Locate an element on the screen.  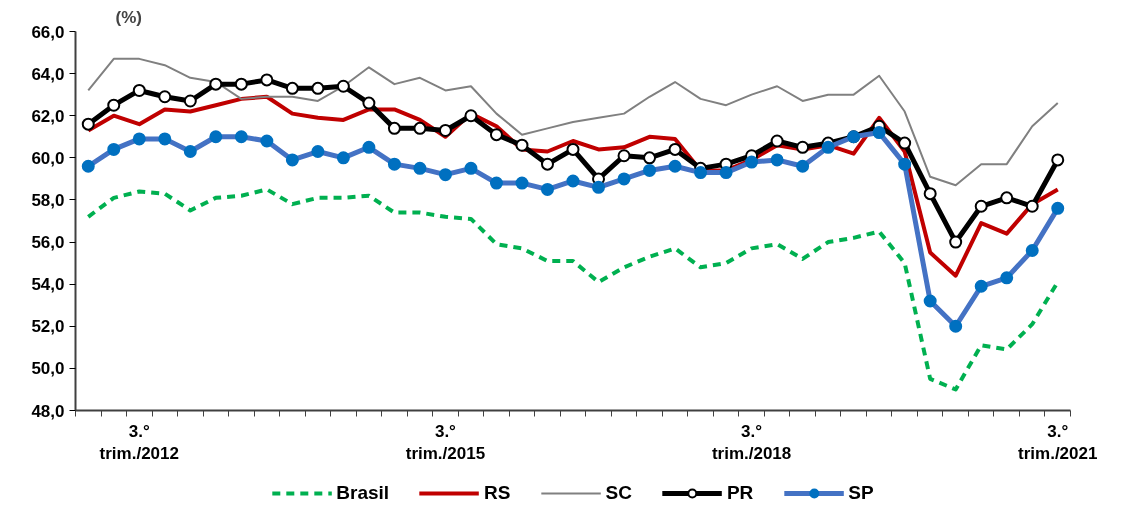
x-tick-label: 3.° trim./2015 is located at coordinates (445, 442).